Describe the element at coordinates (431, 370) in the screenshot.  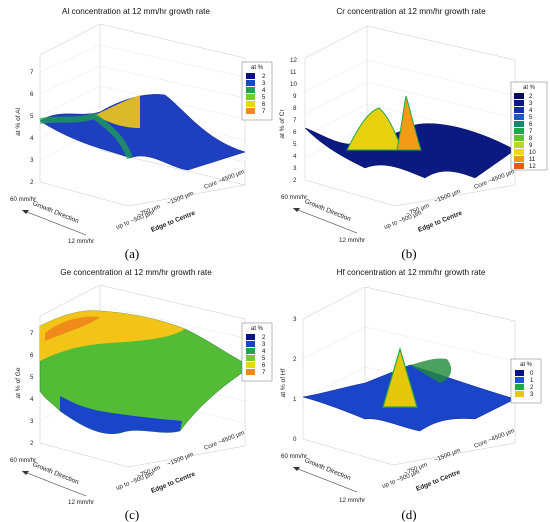
I see `surface-hf-ridge` at that location.